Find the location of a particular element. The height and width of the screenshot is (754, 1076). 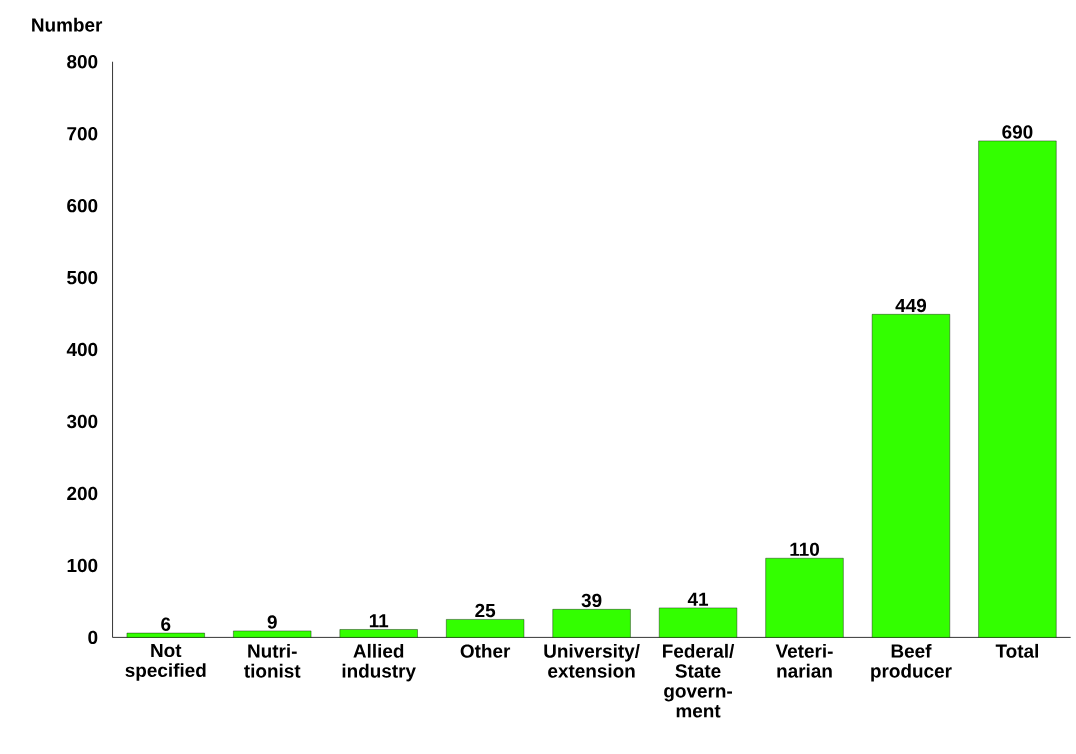

y-tick-label: 200 is located at coordinates (82, 493).